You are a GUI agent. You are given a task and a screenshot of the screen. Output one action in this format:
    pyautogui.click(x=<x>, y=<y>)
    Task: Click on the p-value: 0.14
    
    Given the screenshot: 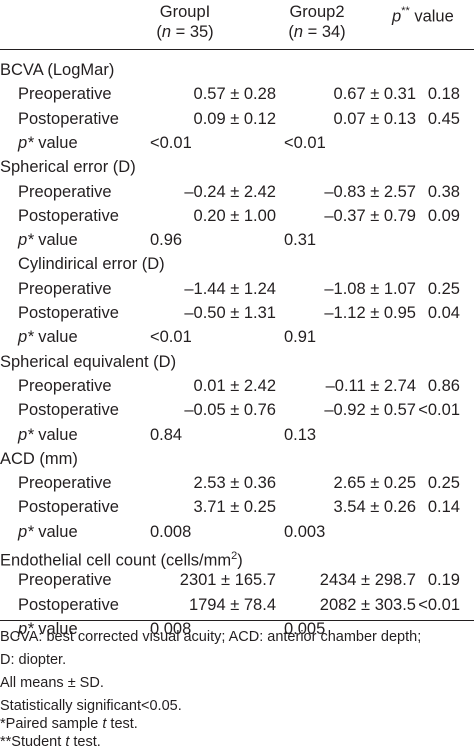 What is the action you would take?
    pyautogui.click(x=443, y=507)
    